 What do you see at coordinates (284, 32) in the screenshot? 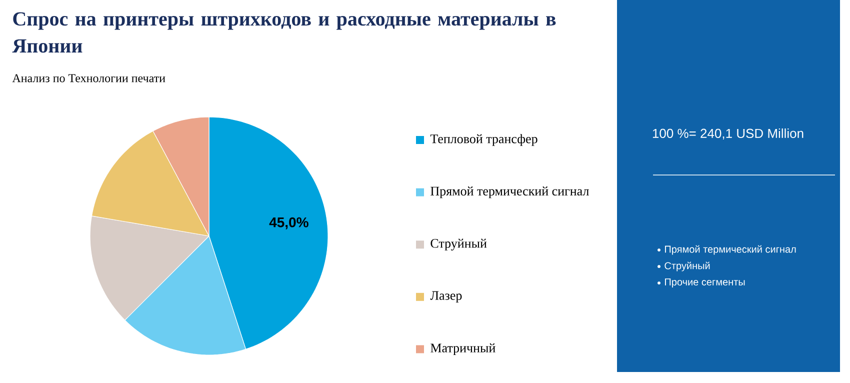
I see `chart-title: Спрос на принтеры штрихкодов и расходные материалы в Японии` at bounding box center [284, 32].